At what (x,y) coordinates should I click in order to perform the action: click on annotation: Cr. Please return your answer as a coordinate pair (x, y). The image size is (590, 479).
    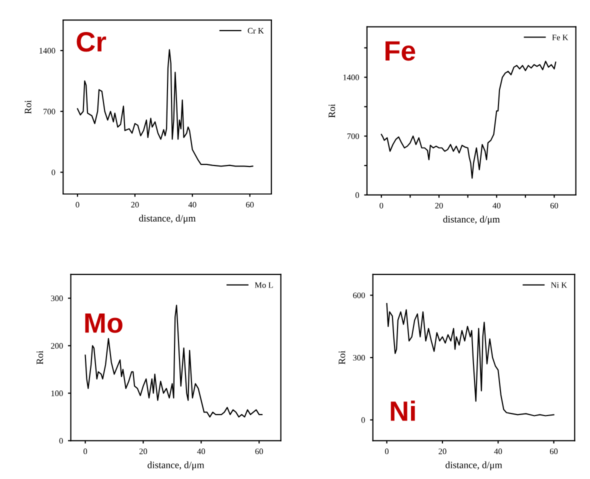
    Looking at the image, I should click on (91, 42).